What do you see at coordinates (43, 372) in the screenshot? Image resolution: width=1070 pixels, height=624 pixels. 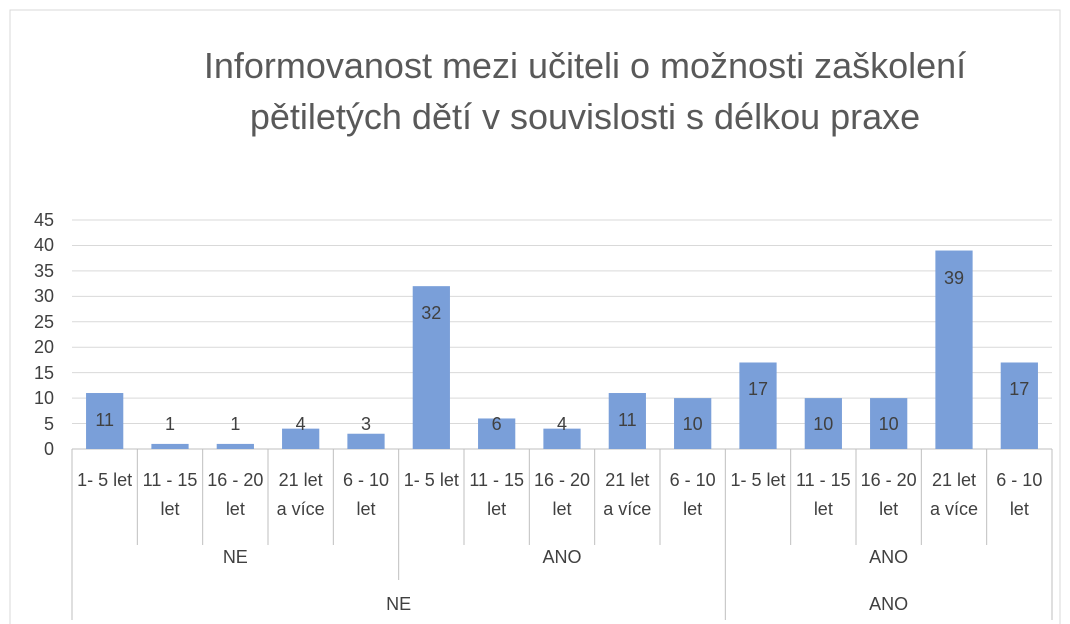 I see `y-tick-label: 15` at bounding box center [43, 372].